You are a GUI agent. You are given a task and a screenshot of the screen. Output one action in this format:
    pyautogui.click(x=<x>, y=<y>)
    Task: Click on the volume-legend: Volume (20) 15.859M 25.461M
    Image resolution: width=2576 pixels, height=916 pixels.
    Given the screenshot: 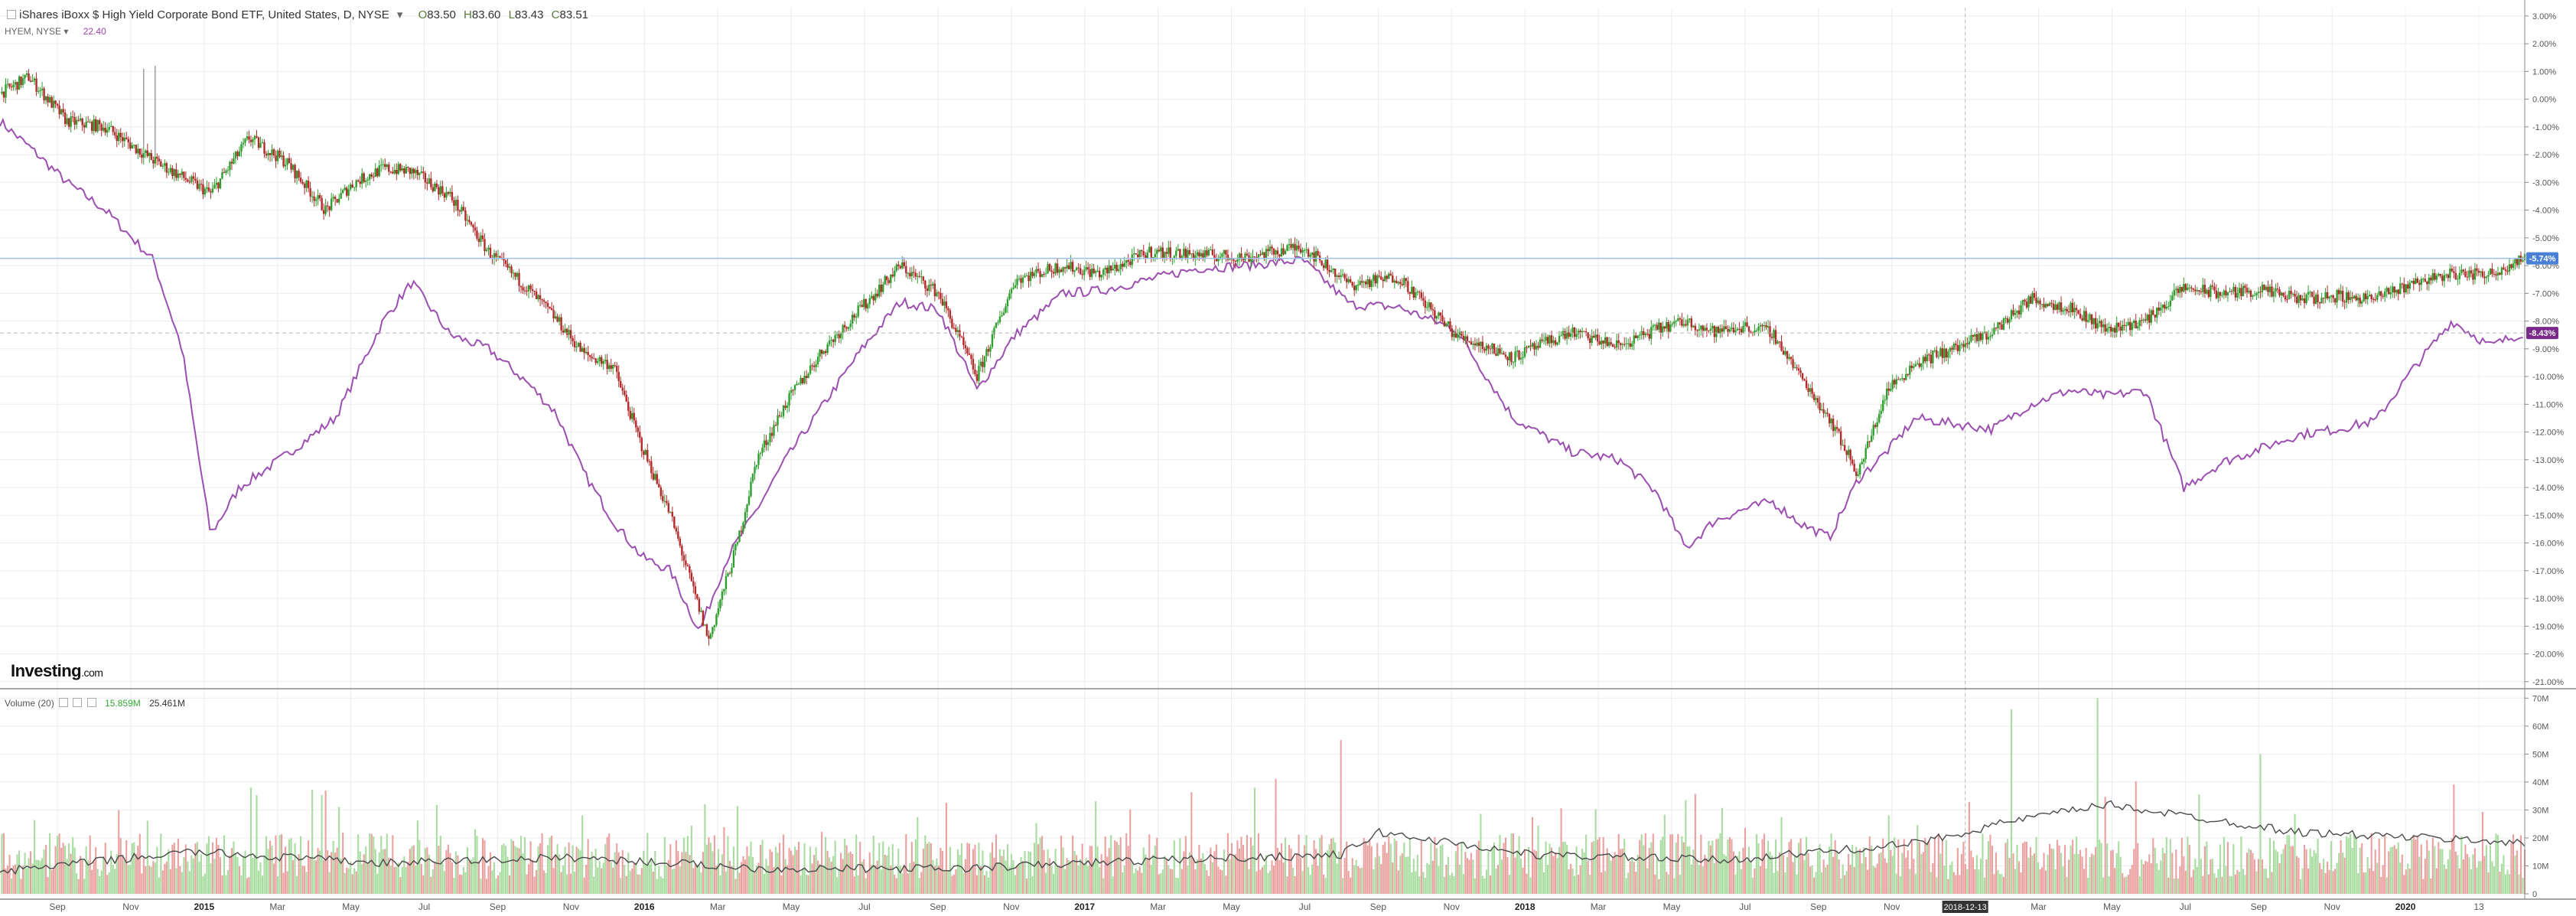 What is the action you would take?
    pyautogui.click(x=95, y=703)
    